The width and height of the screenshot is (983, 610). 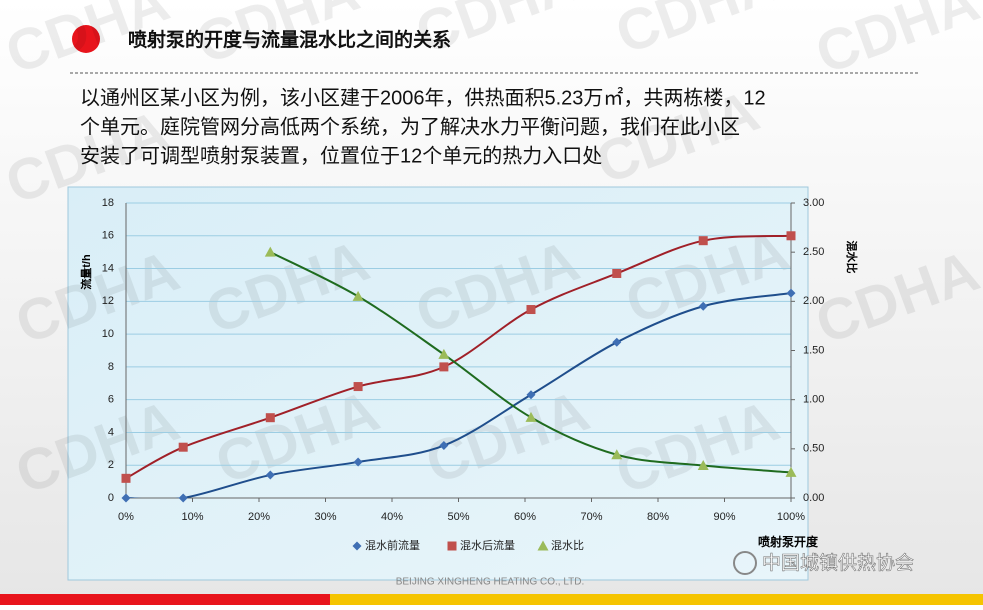 What do you see at coordinates (724, 517) in the screenshot?
I see `x-tick-label: 90%` at bounding box center [724, 517].